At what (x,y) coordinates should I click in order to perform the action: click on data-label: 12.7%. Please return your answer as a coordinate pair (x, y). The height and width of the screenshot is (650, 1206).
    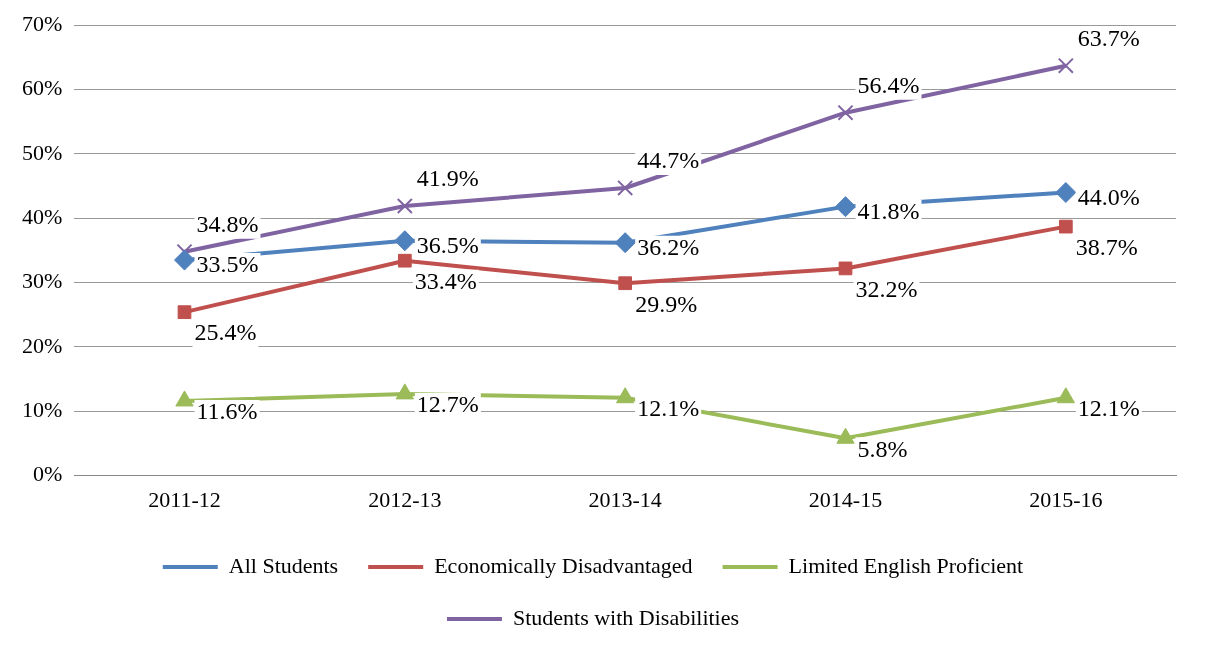
    Looking at the image, I should click on (447, 404).